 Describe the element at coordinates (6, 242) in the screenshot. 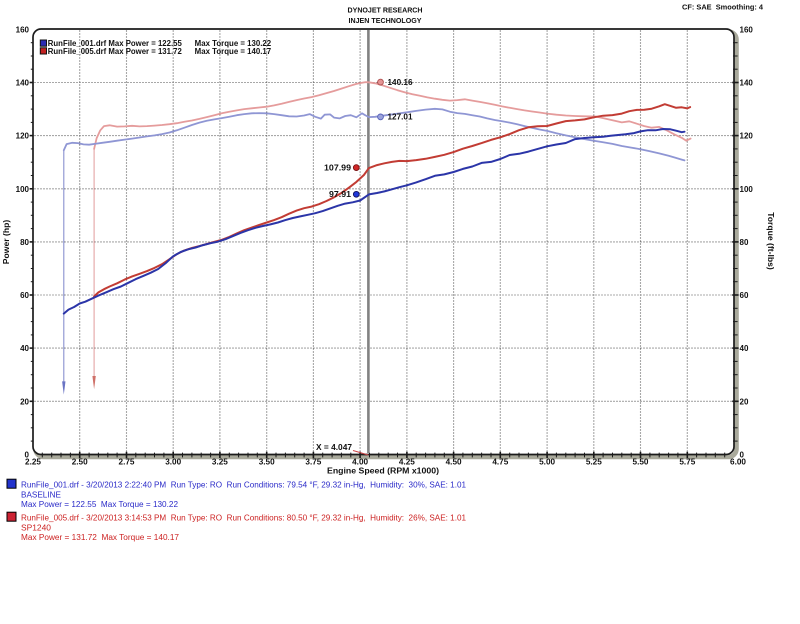

I see `svg-text: Power (hp)` at that location.